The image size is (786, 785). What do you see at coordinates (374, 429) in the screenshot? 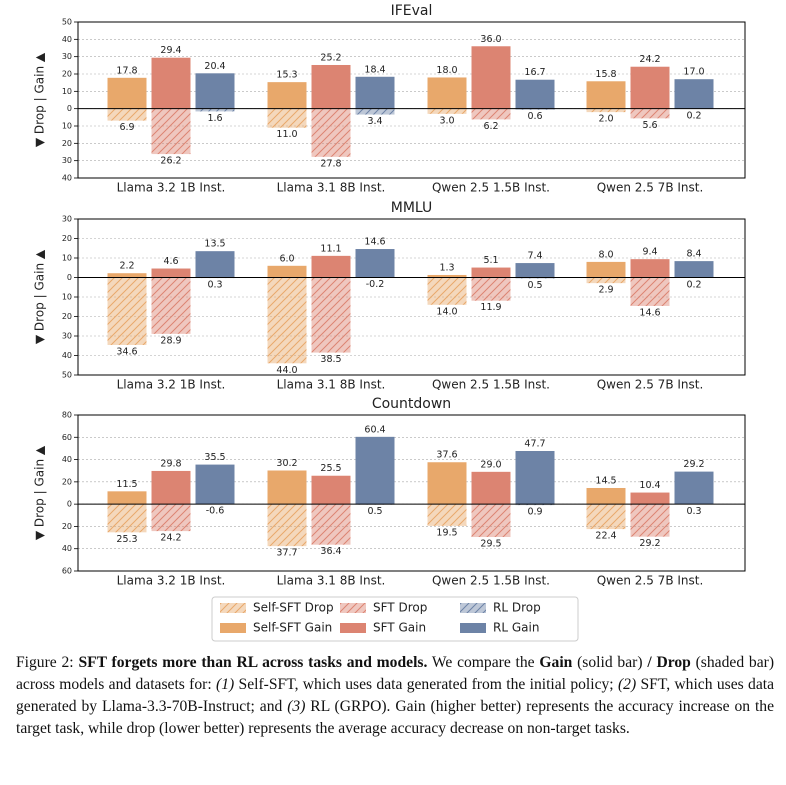
I see `value-label: 60.4` at bounding box center [374, 429].